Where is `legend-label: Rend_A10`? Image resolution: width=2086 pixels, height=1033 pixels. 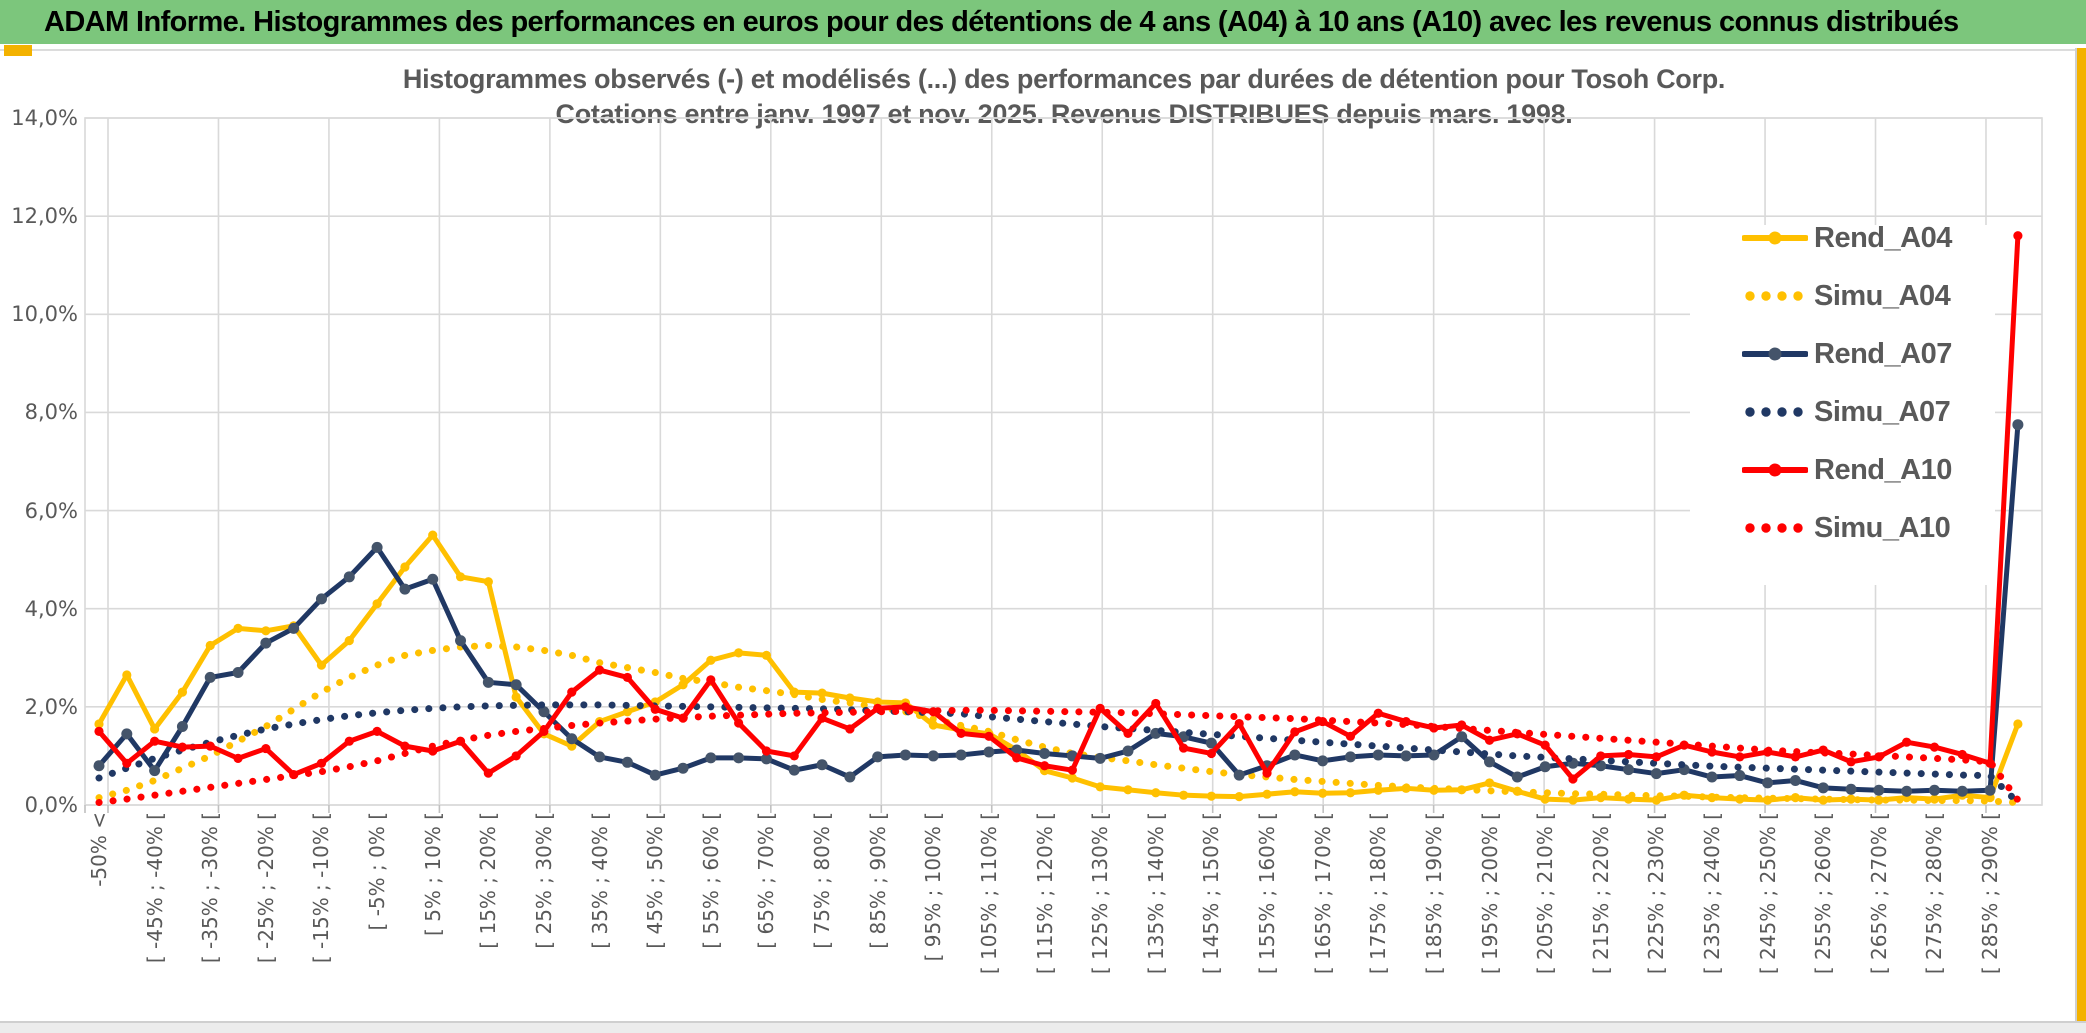 legend-label: Rend_A10 is located at coordinates (1883, 469).